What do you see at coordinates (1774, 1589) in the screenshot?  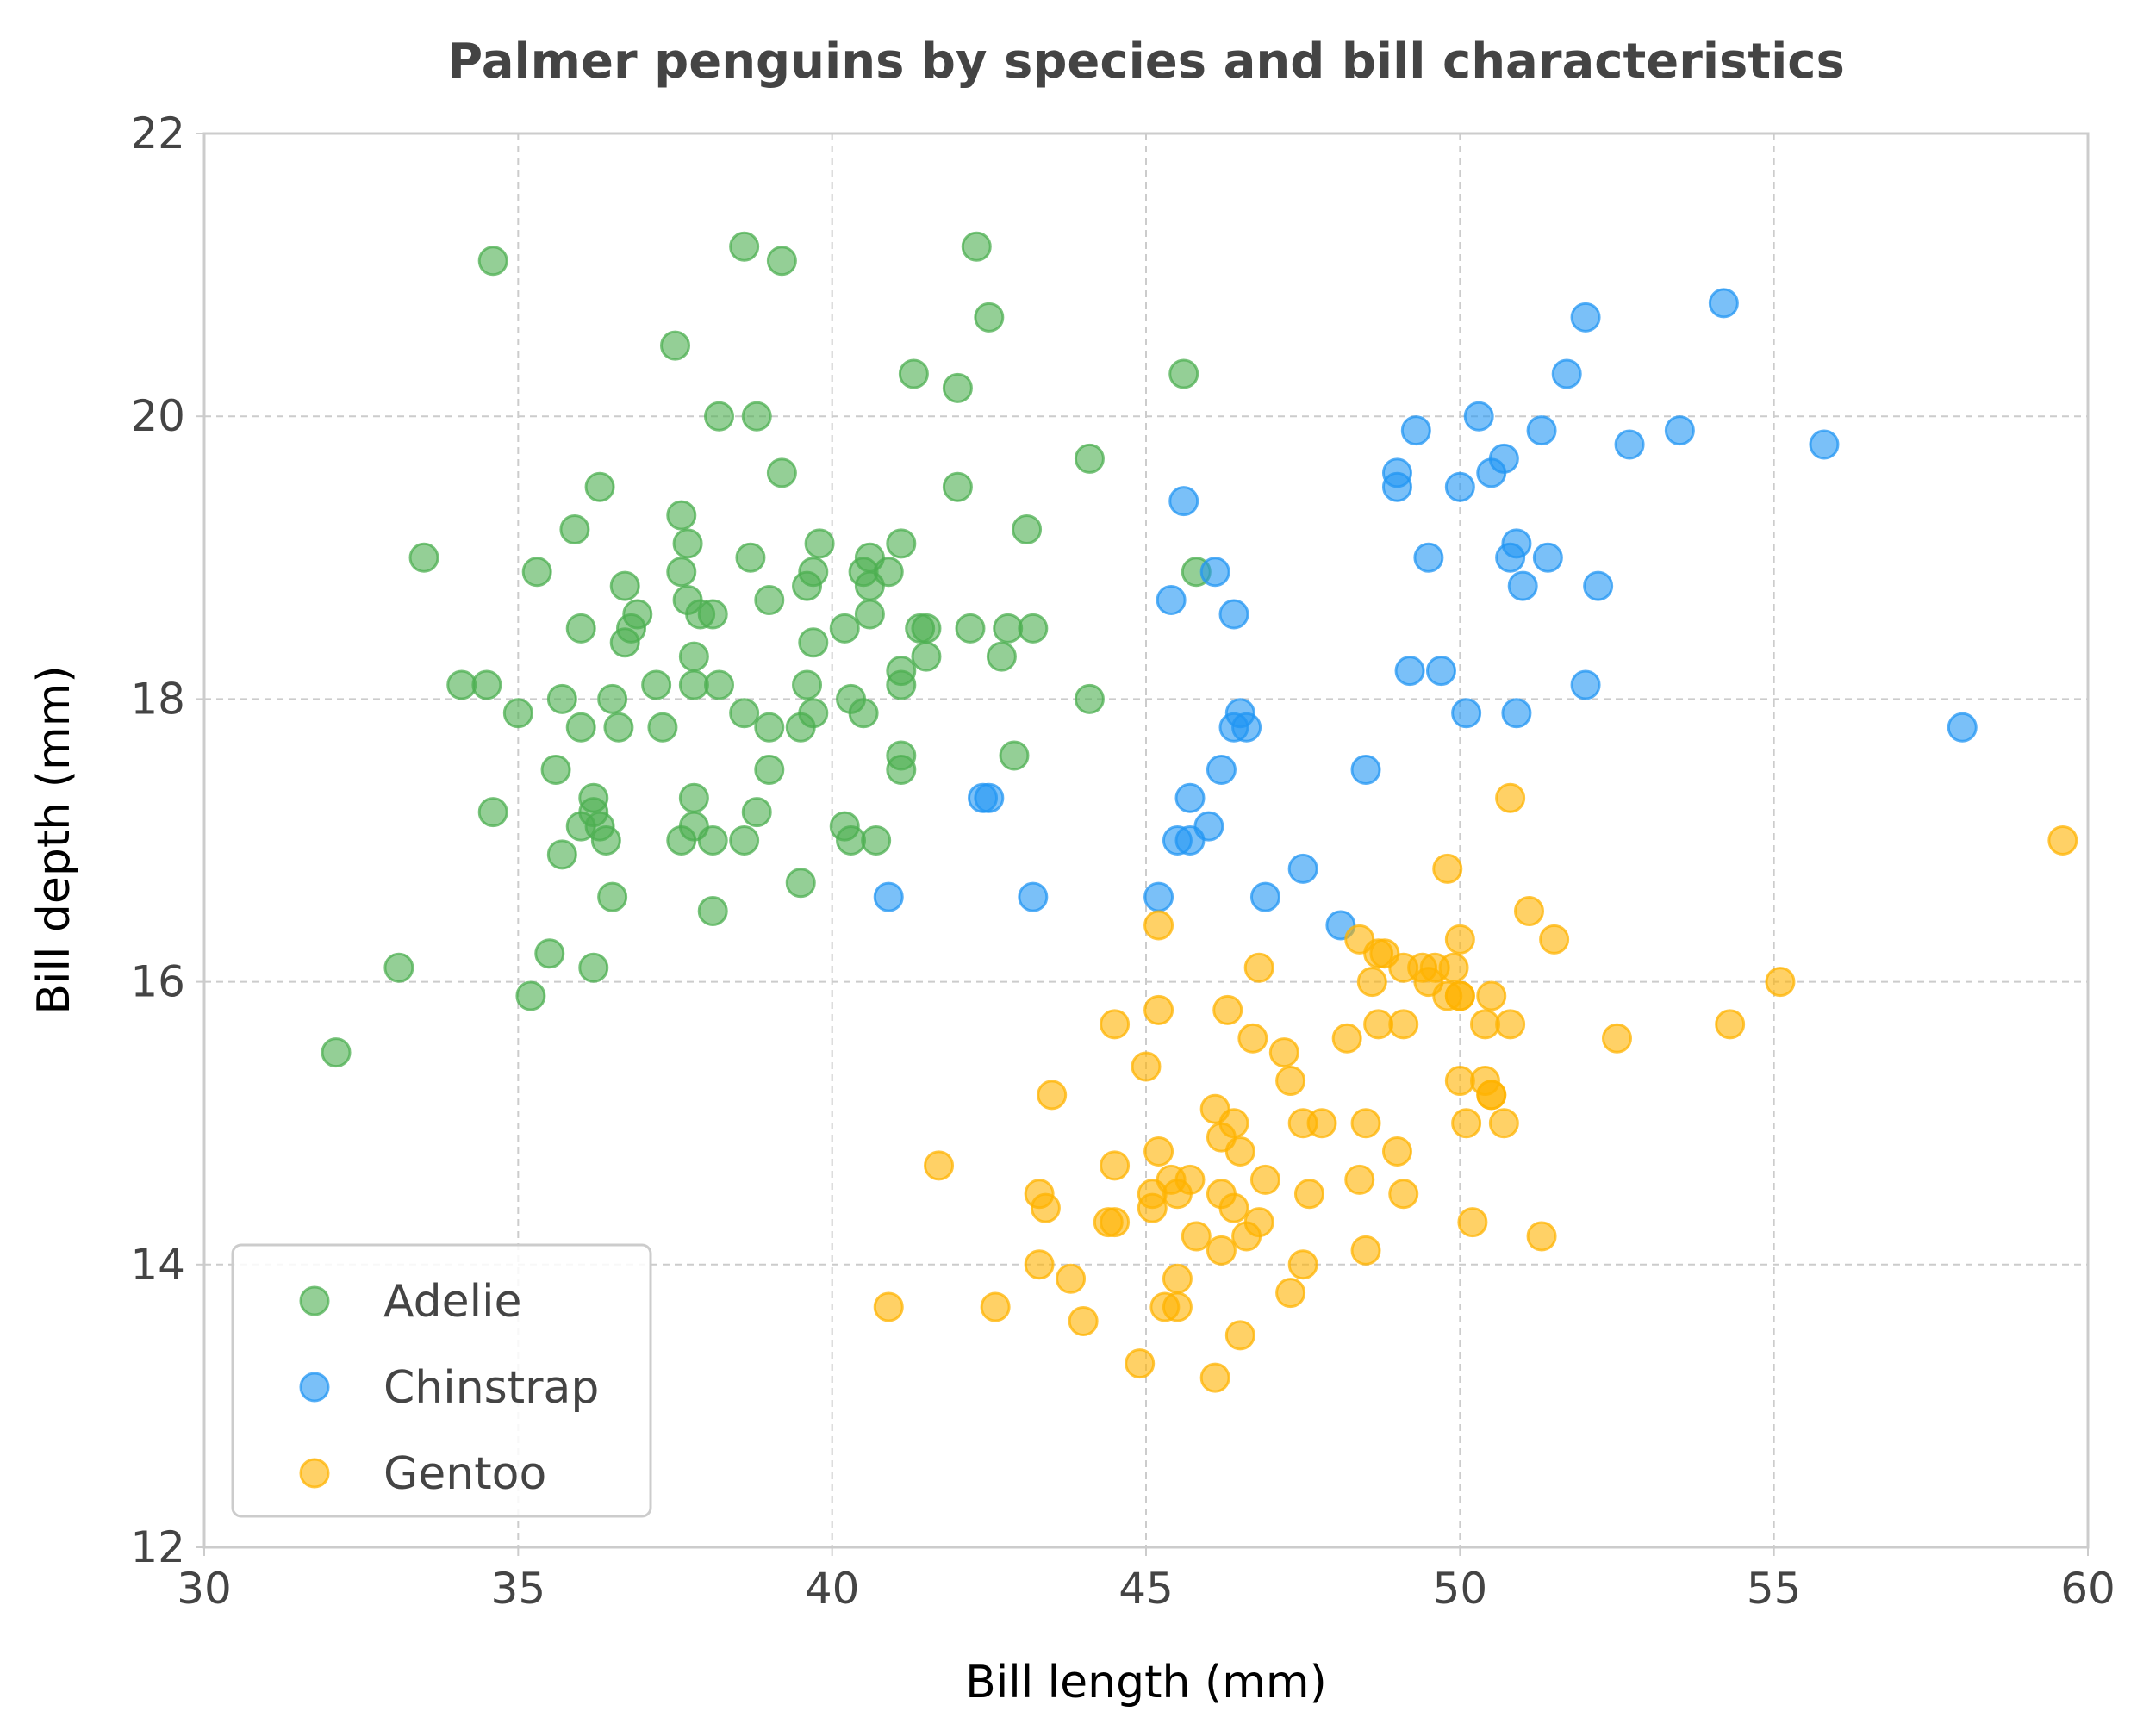 I see `x-tick-label: 55` at bounding box center [1774, 1589].